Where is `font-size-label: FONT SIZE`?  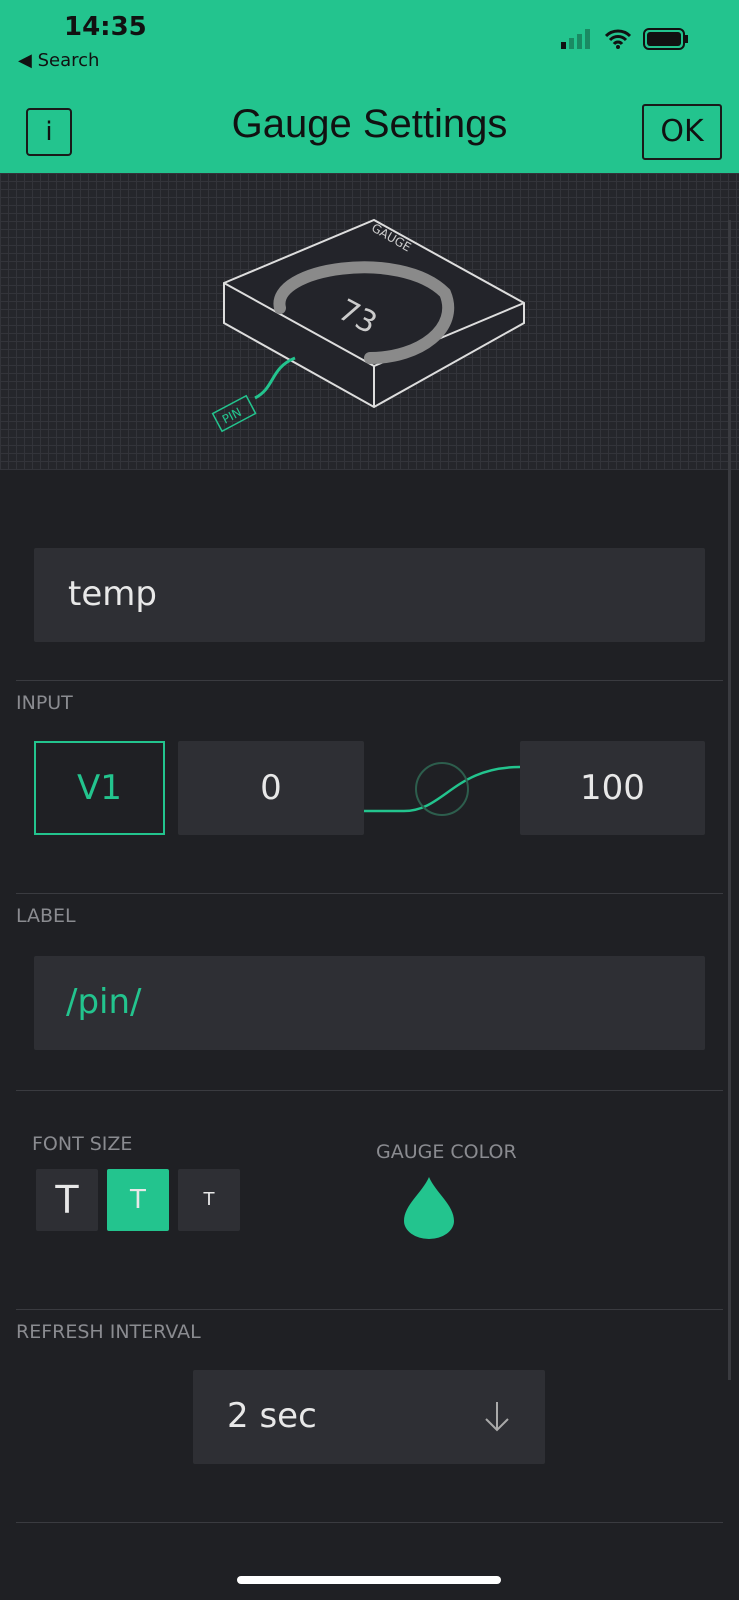
font-size-label: FONT SIZE is located at coordinates (82, 1144).